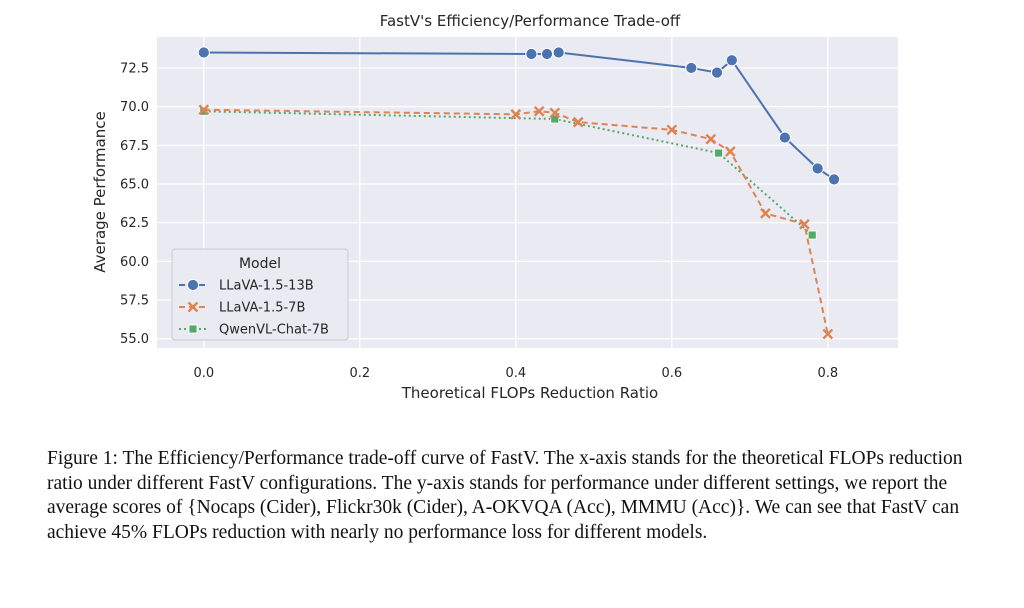 Image resolution: width=1024 pixels, height=608 pixels. I want to click on y-tick-label: 72.5, so click(134, 68).